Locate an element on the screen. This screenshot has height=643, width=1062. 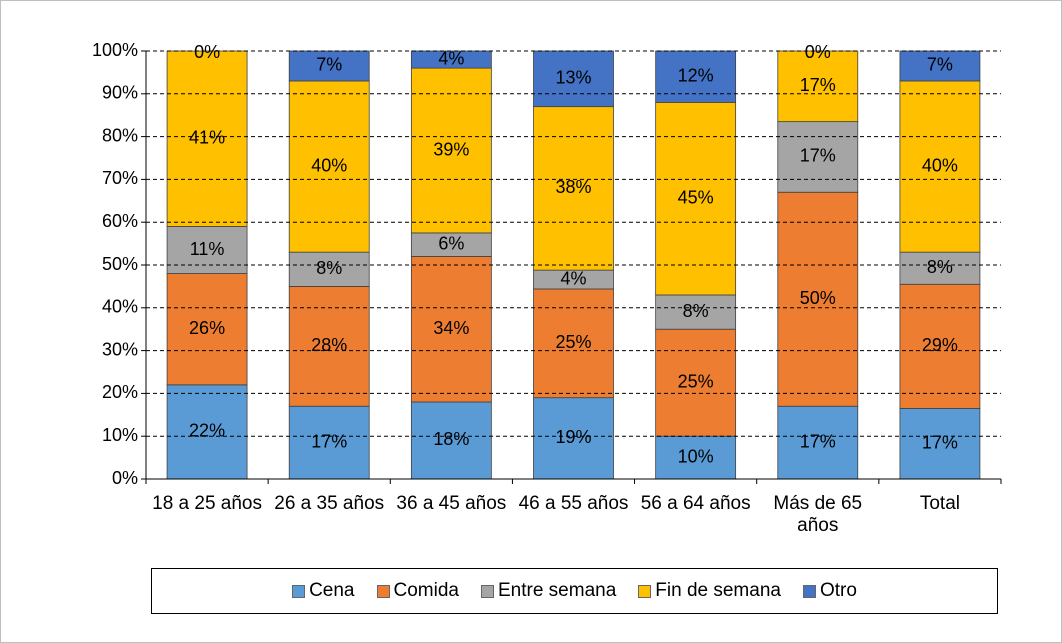
data-label: 22% is located at coordinates (207, 431).